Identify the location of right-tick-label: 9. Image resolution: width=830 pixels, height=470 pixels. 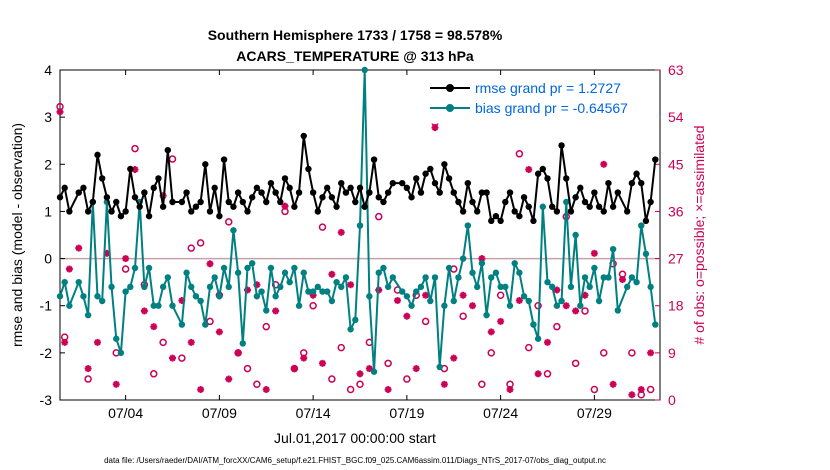
(672, 353).